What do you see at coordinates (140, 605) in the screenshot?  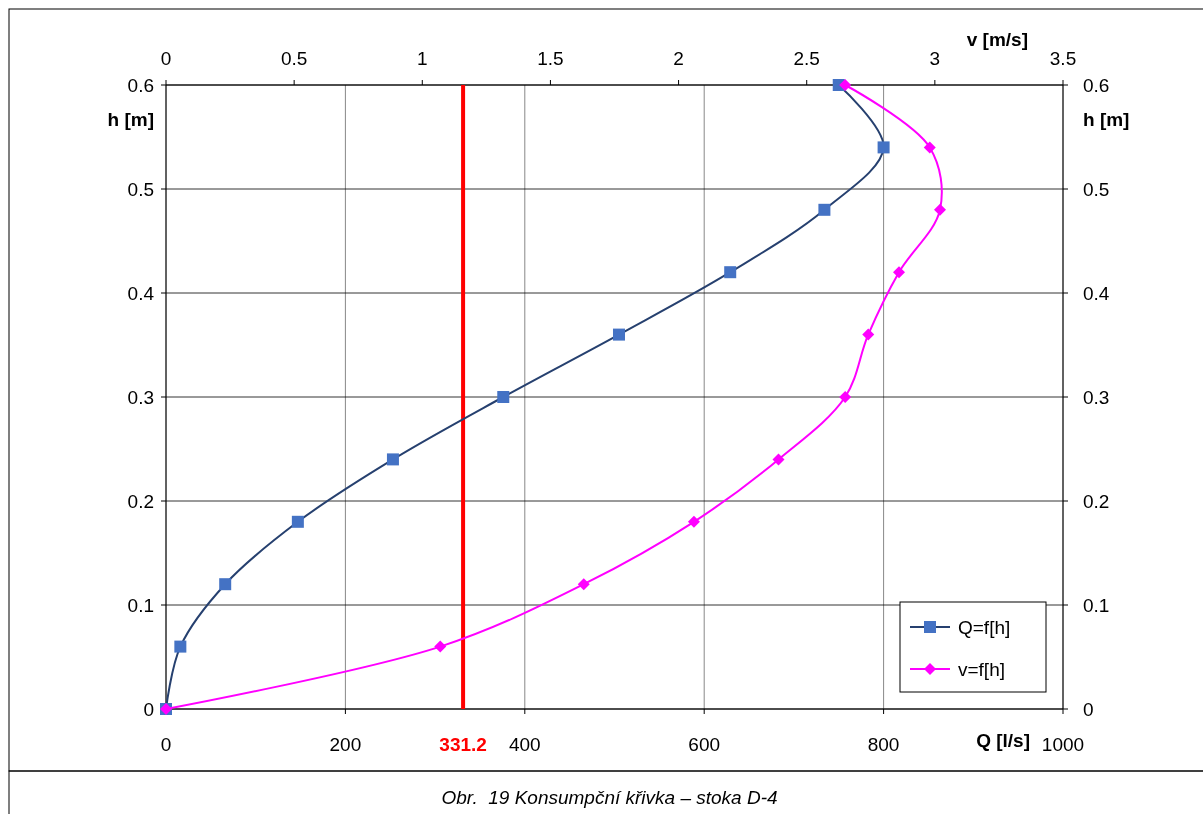 I see `y-tick-label: 0.1` at bounding box center [140, 605].